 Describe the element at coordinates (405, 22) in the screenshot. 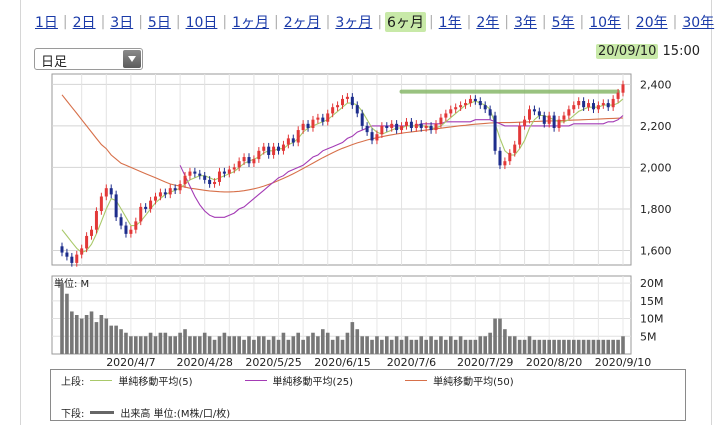

I see `tab-8: 6ヶ月` at that location.